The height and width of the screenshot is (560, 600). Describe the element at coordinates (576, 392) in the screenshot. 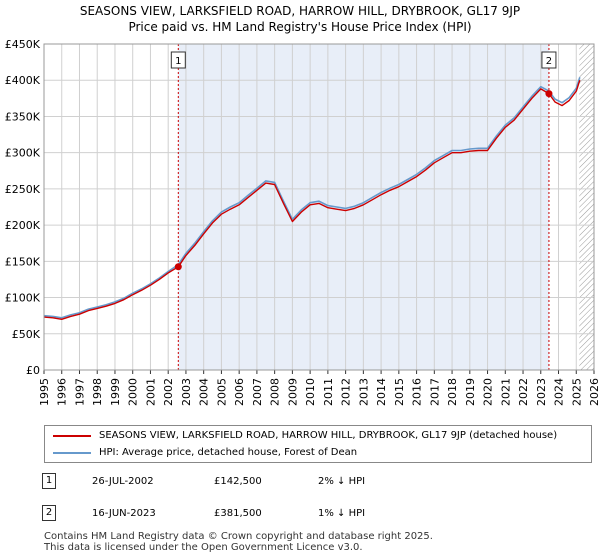

I see `x-tick-label: 2025` at that location.